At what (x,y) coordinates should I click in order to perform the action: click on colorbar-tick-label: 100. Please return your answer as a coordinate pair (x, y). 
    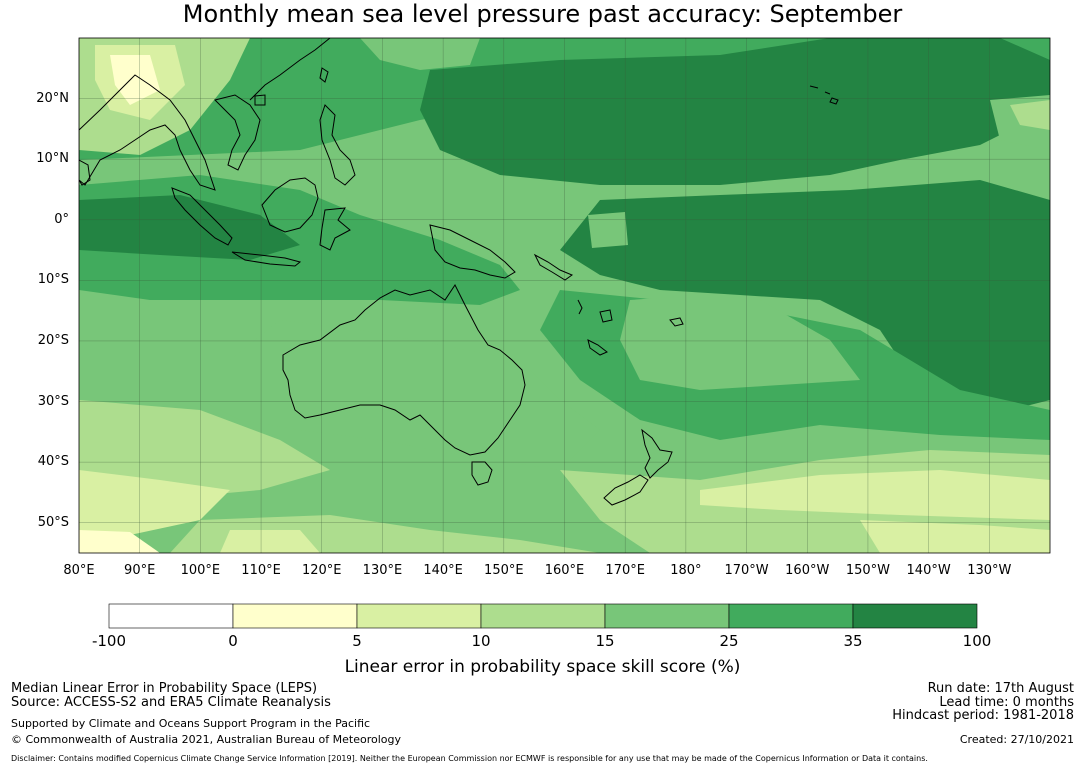
    Looking at the image, I should click on (977, 641).